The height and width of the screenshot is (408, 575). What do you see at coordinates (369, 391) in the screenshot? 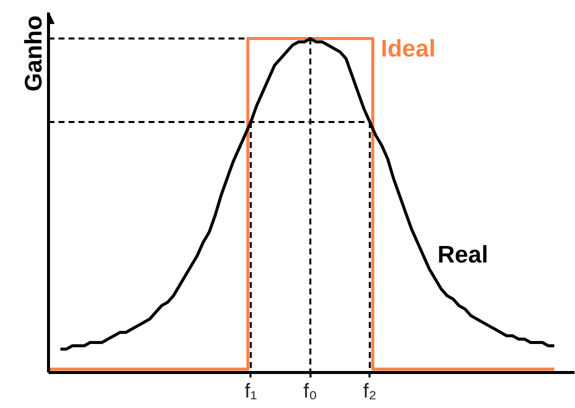
I see `x-tick-label: f₂` at bounding box center [369, 391].